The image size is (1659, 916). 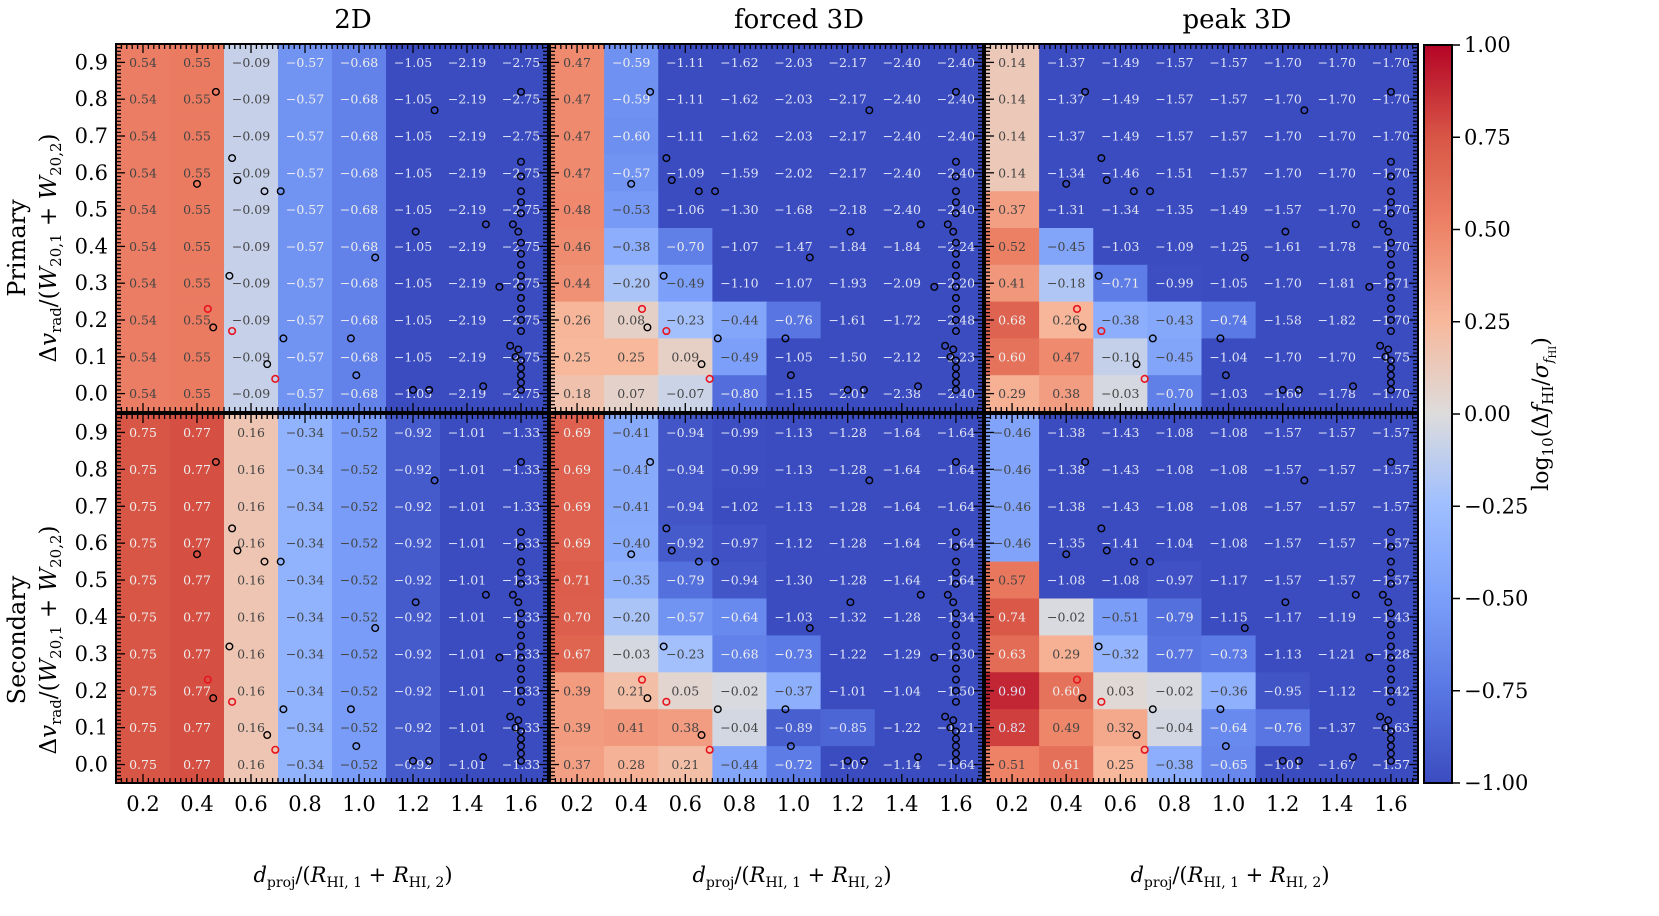 I want to click on y-tick-label: 0.7, so click(x=91, y=506).